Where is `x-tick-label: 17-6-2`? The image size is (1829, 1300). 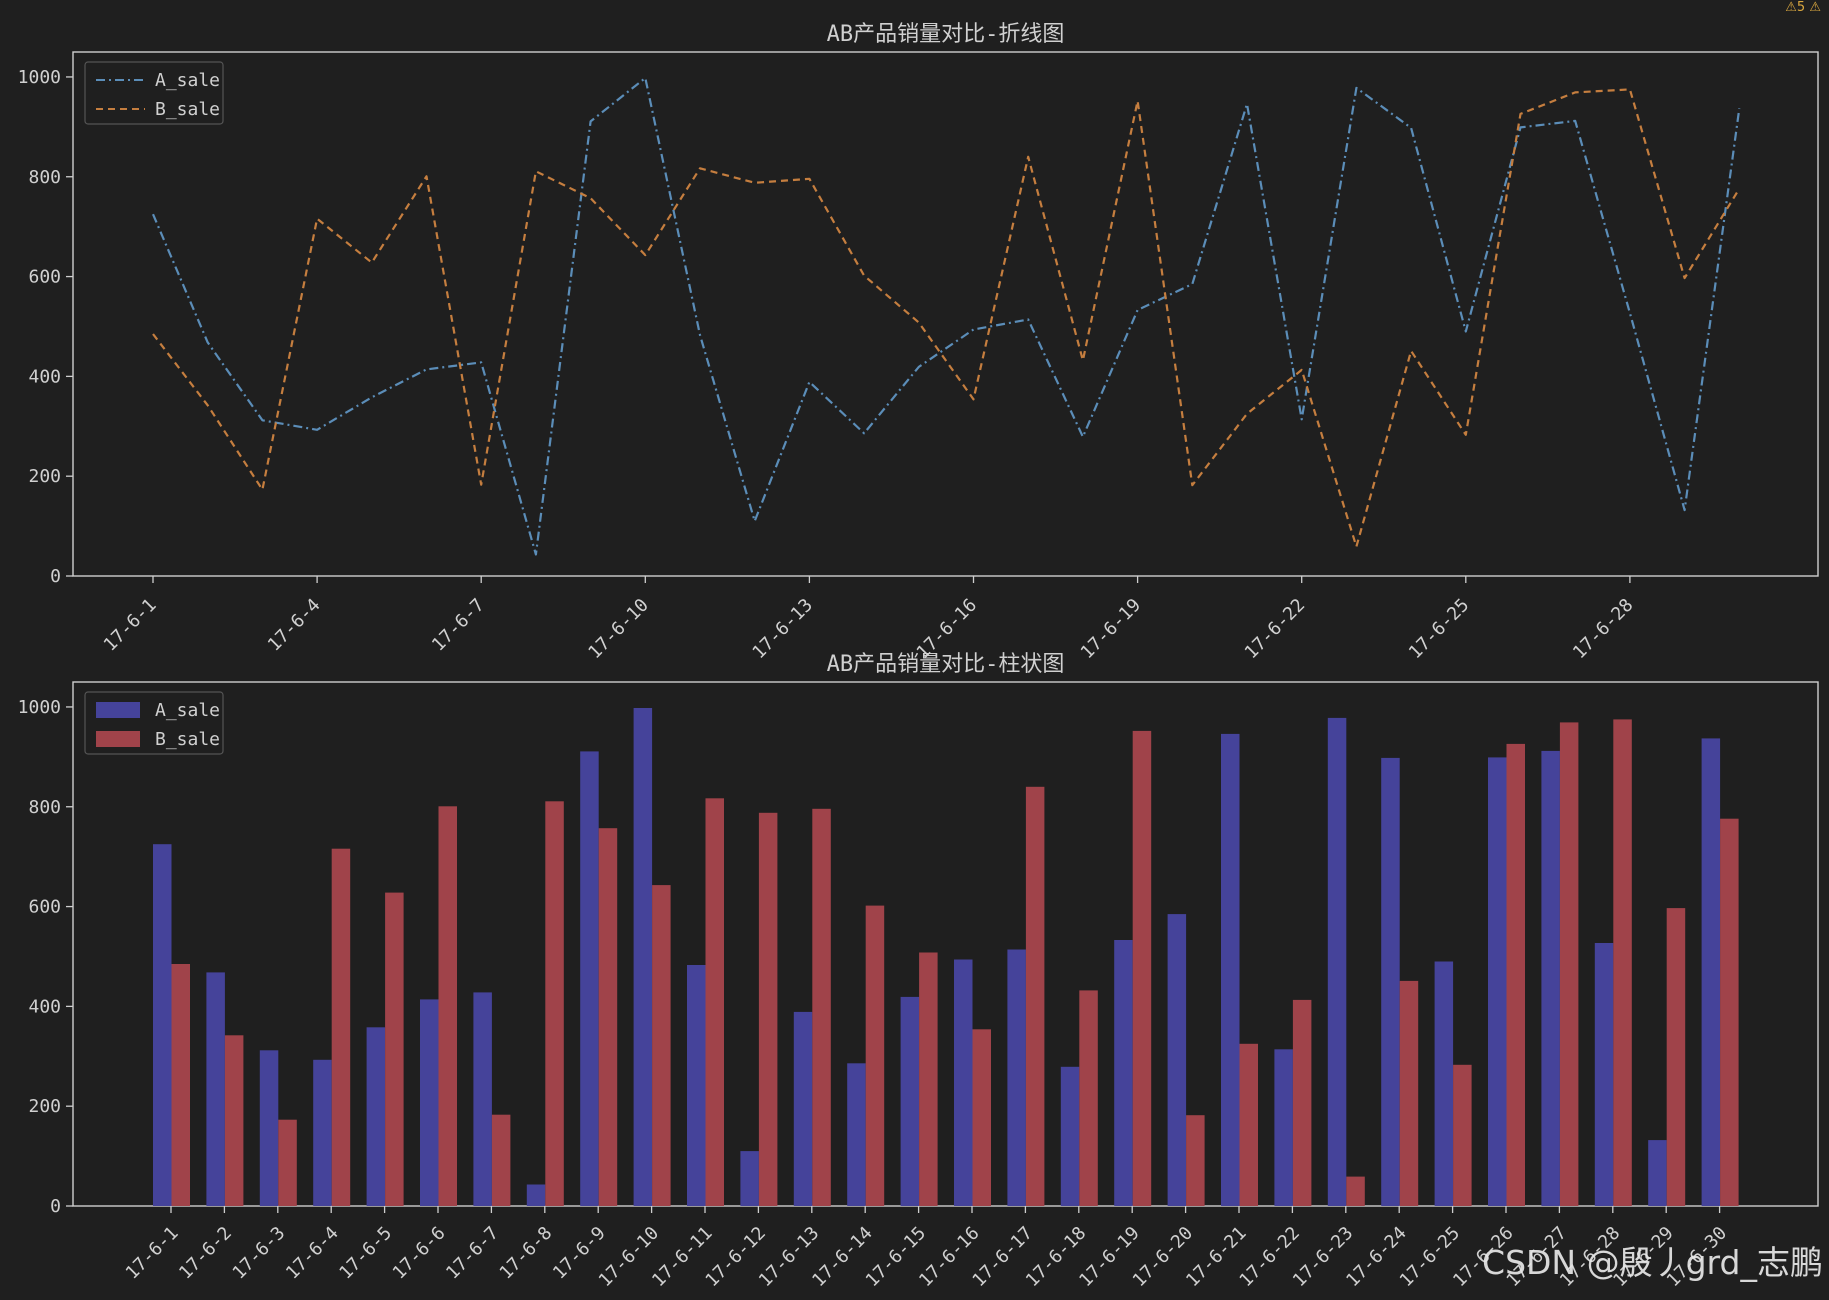
x-tick-label: 17-6-2 is located at coordinates (205, 1253).